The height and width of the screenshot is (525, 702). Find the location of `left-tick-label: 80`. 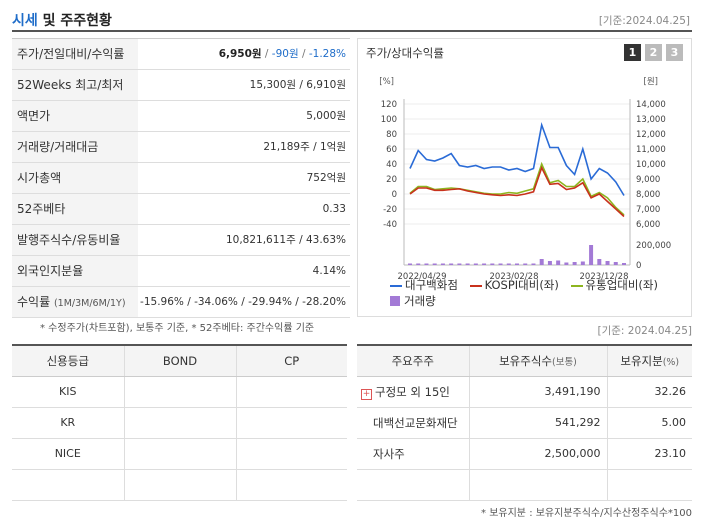

left-tick-label: 80 is located at coordinates (391, 135).